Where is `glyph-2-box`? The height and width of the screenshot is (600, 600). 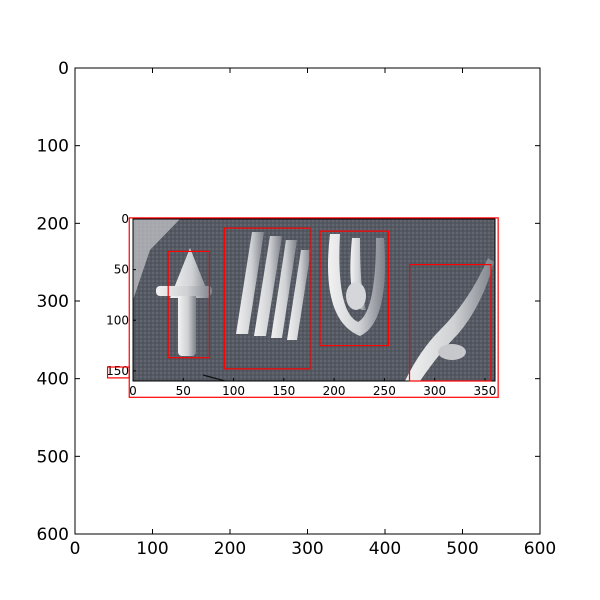
glyph-2-box is located at coordinates (267, 298).